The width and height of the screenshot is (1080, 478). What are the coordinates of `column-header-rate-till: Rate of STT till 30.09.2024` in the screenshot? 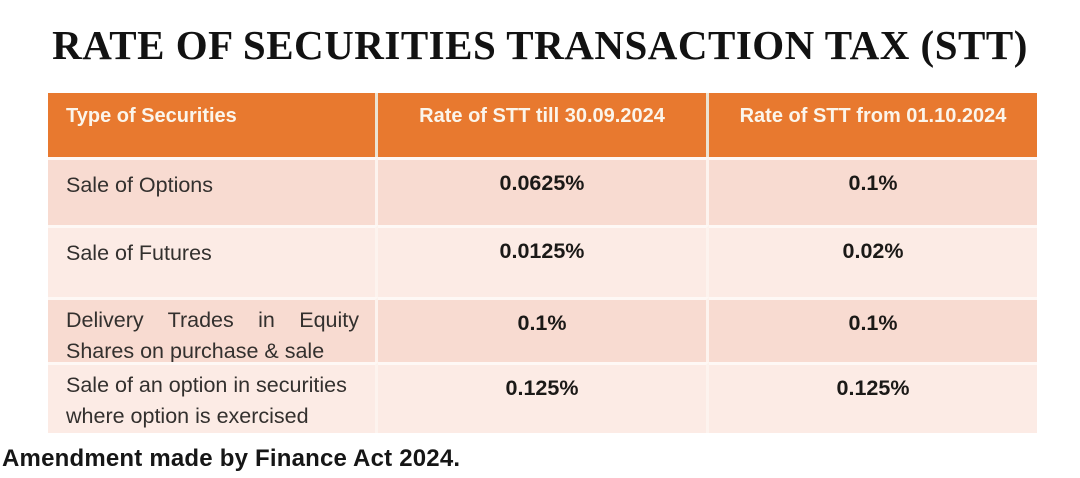 It's located at (543, 125).